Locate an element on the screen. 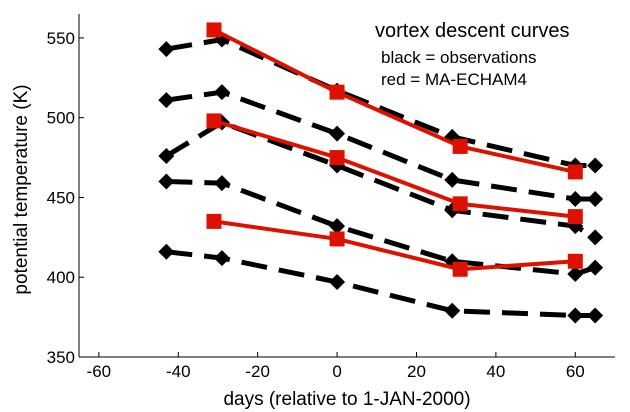 This screenshot has width=630, height=412. x-ticks: -60 -40 -20 0 20 40 60 is located at coordinates (336, 366).